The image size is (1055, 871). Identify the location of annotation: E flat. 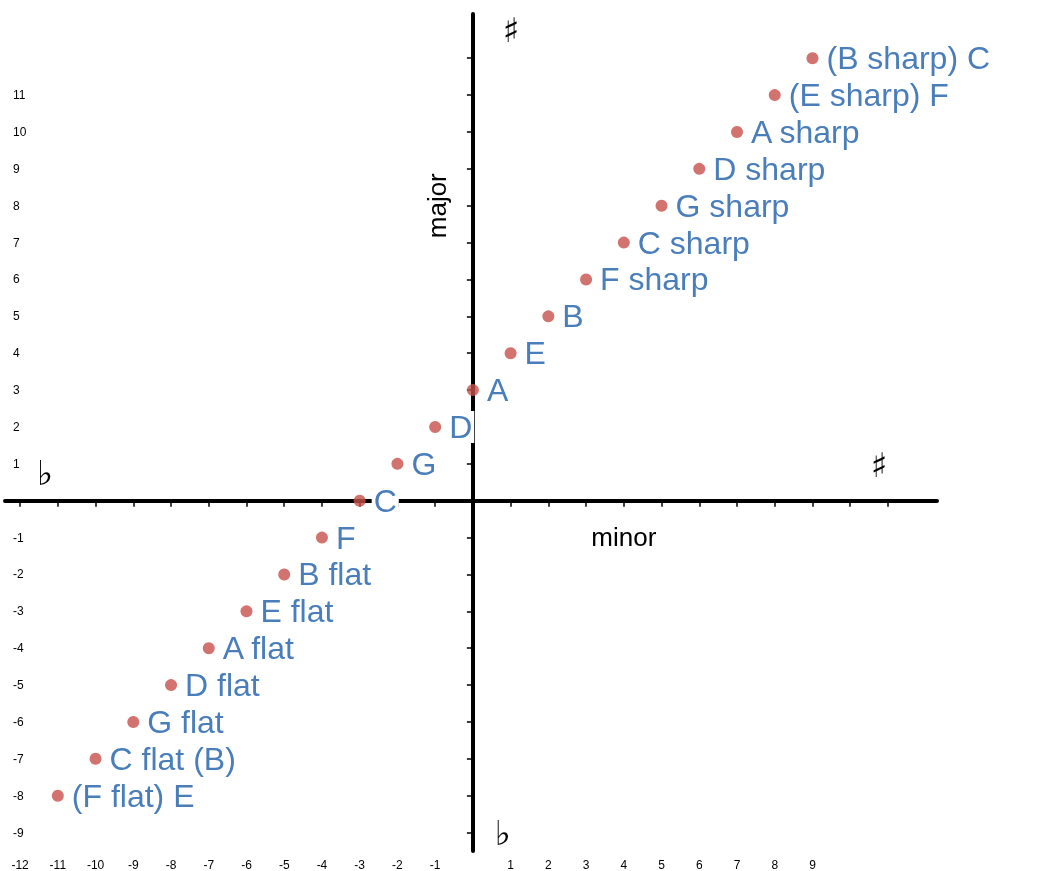
(297, 611).